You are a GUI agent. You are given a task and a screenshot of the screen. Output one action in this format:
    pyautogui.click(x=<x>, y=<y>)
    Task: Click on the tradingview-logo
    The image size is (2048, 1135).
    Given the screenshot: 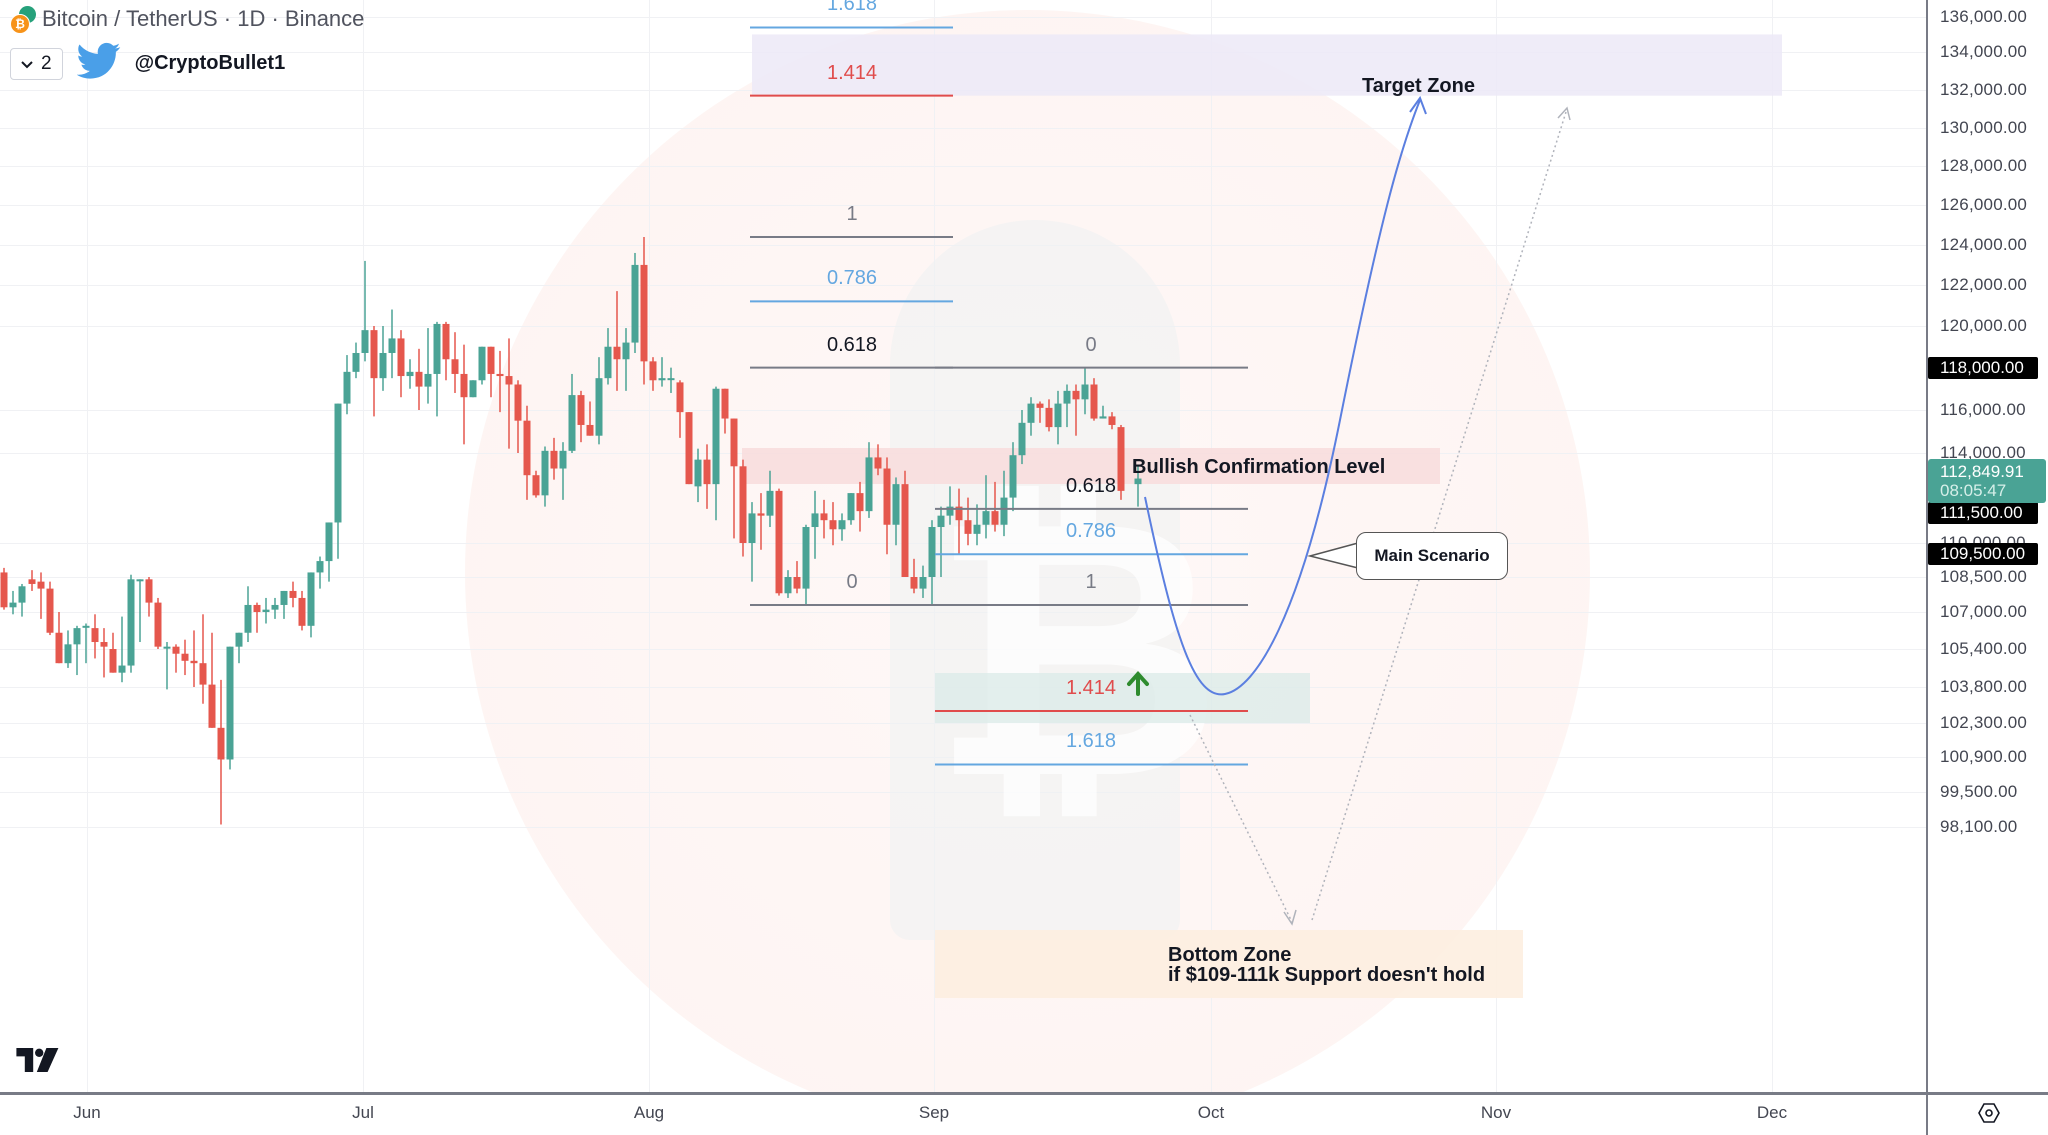 What is the action you would take?
    pyautogui.click(x=38, y=1062)
    